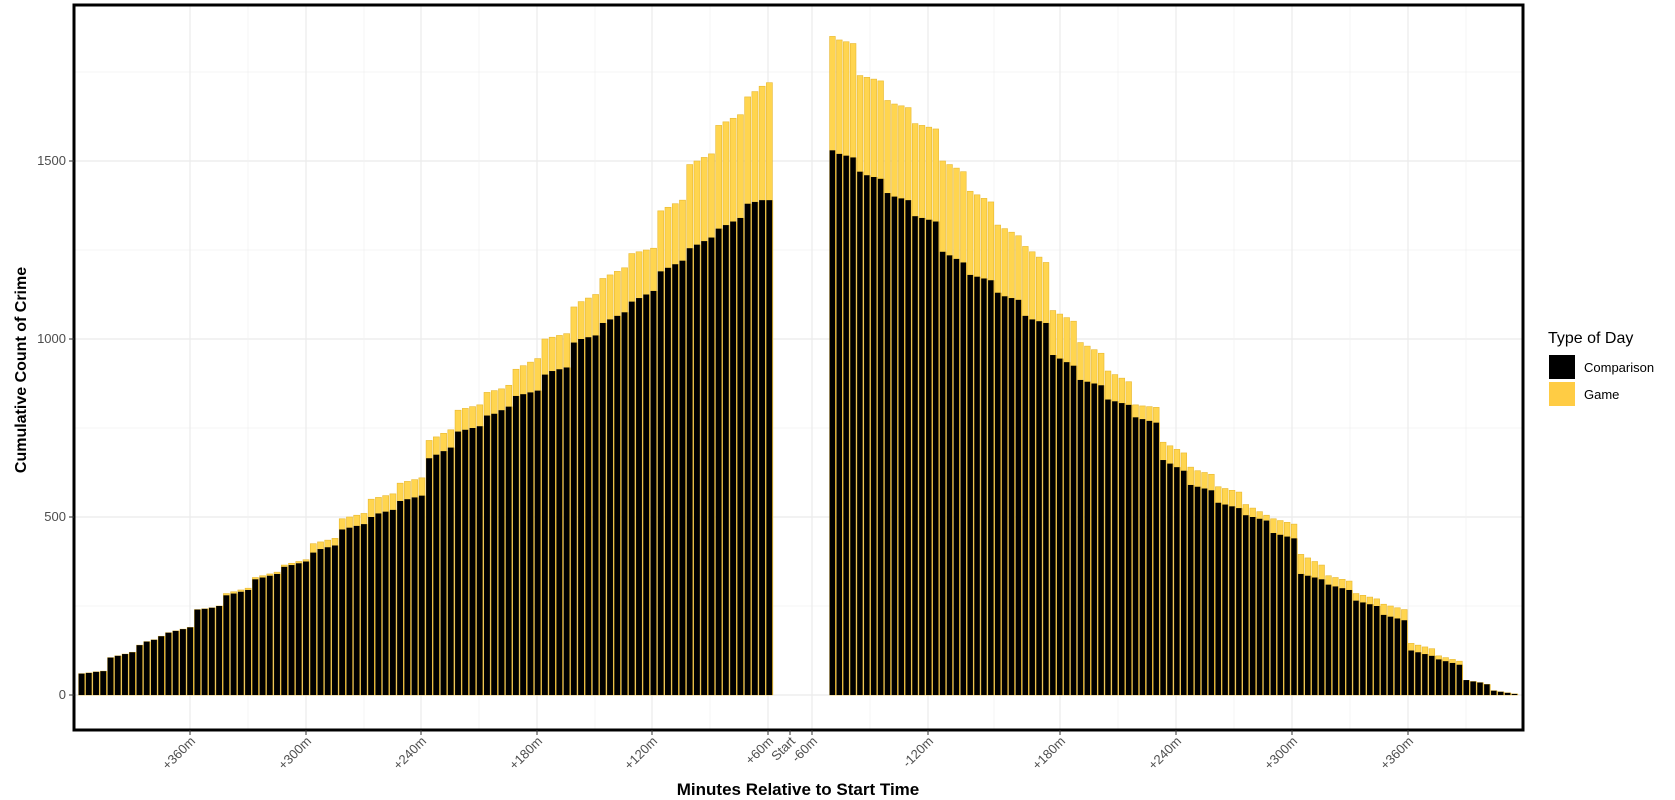  Describe the element at coordinates (55, 427) in the screenshot. I see `y-axis: 0 500 1000 1500` at that location.